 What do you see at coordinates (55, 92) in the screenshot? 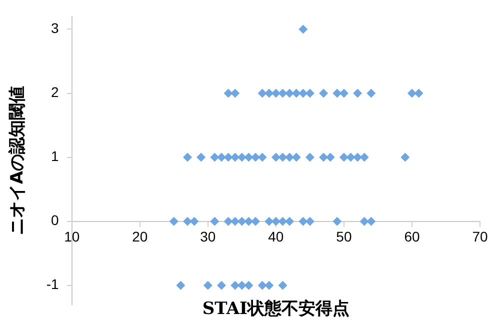
I see `y-tick-label: 2` at bounding box center [55, 92].